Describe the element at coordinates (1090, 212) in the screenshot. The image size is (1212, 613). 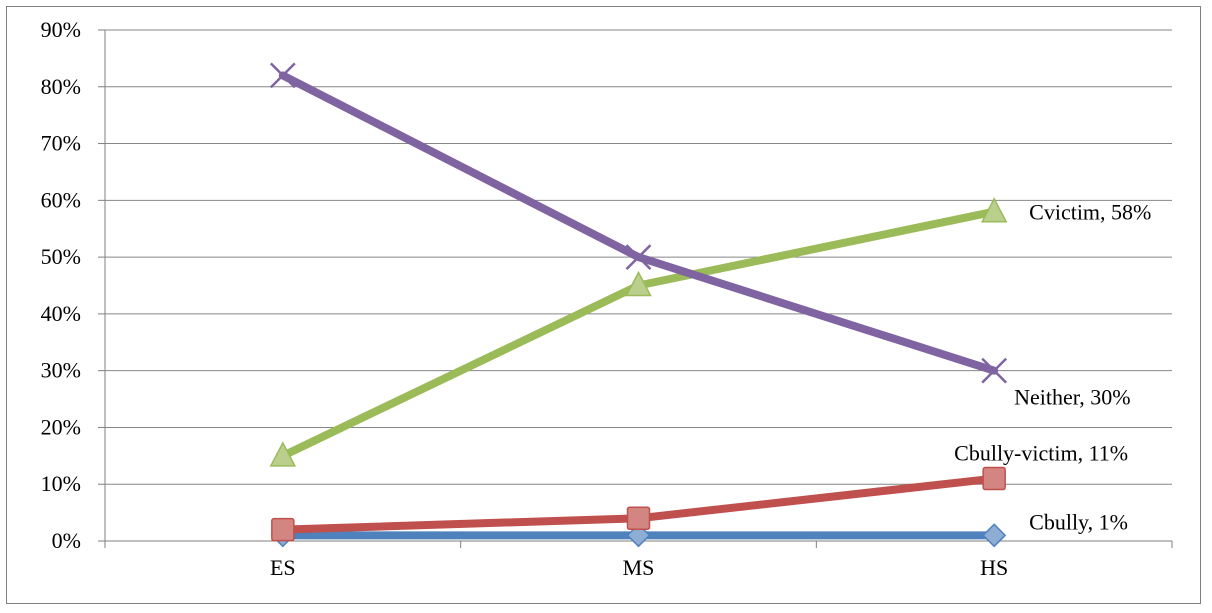
I see `data-label-cvictim: Cvictim, 58%` at that location.